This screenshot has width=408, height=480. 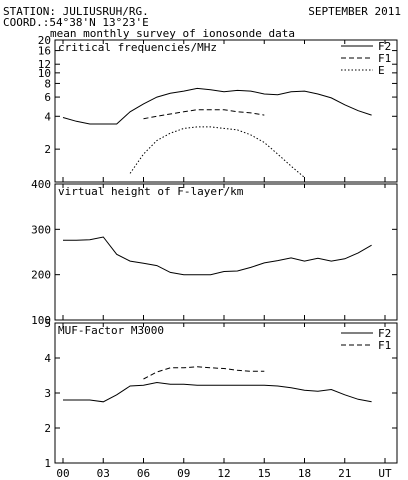 I want to click on y-tick-label: 6, so click(x=47, y=97).